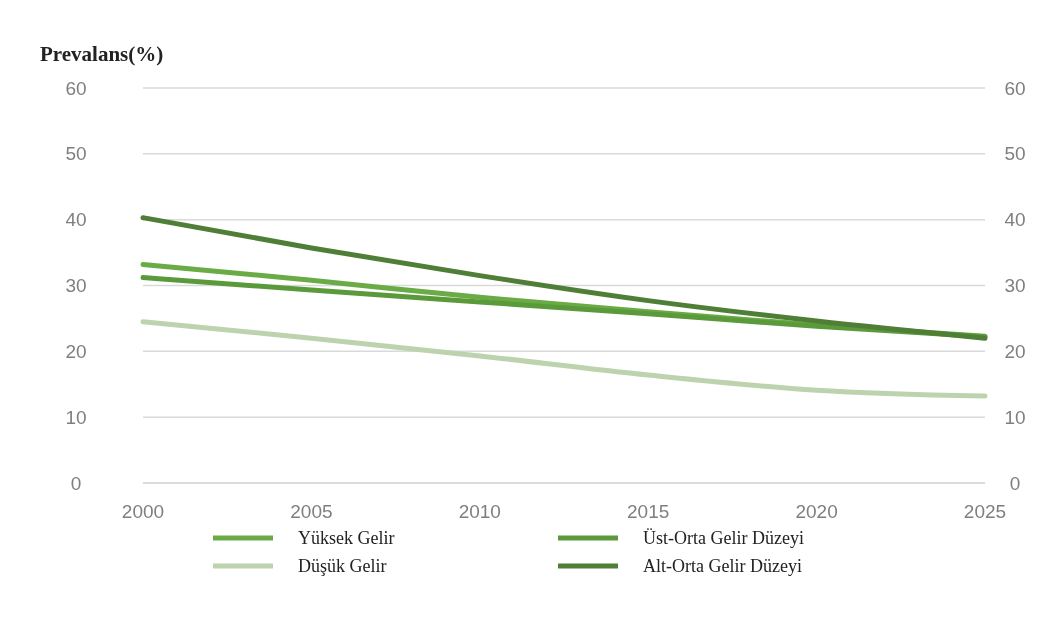 The width and height of the screenshot is (1063, 626). Describe the element at coordinates (76, 88) in the screenshot. I see `y-tick-label: 60` at that location.